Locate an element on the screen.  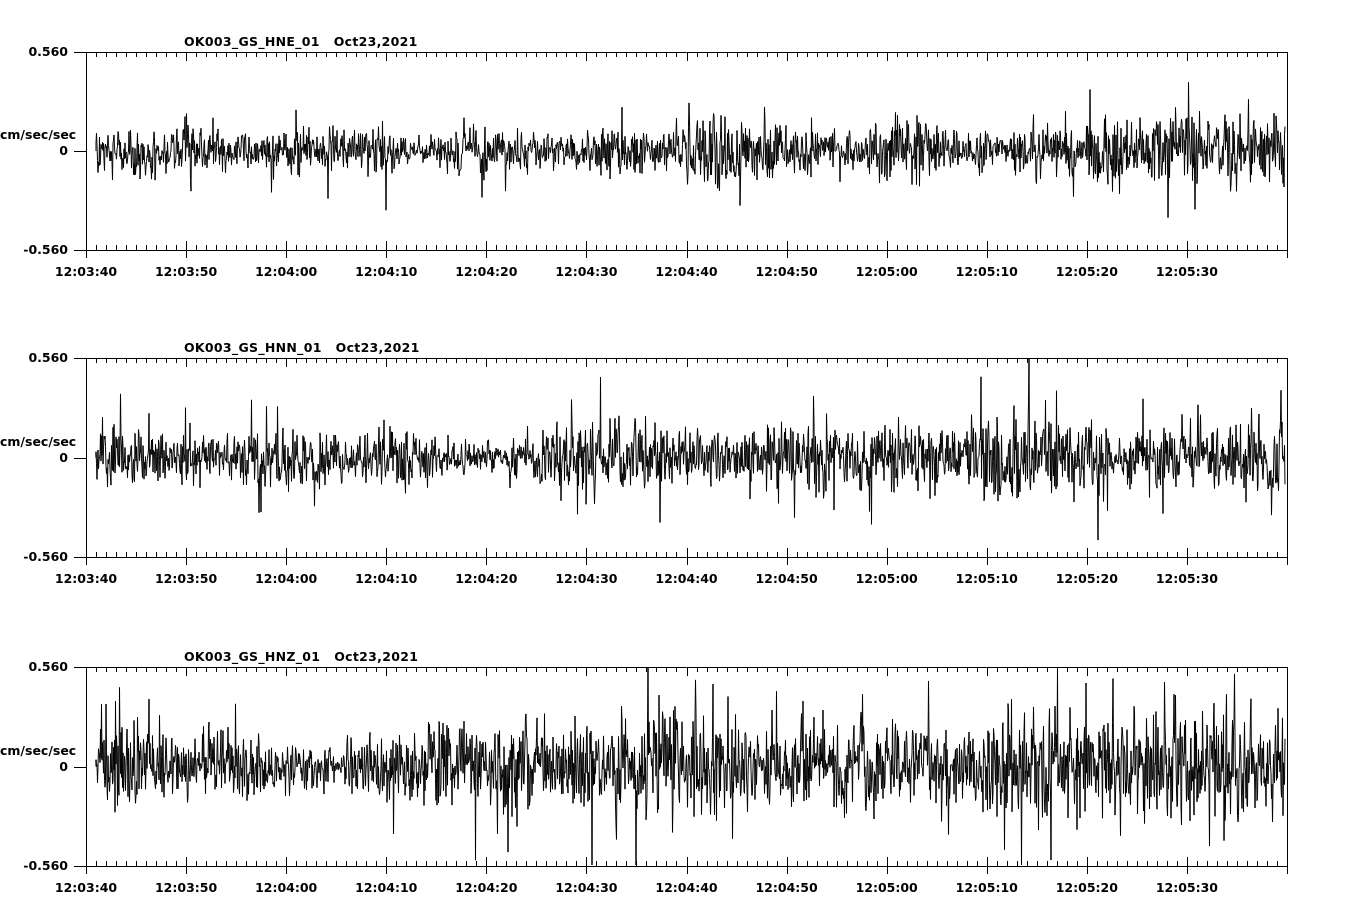
y-tick-min-hnz: -0.560 is located at coordinates (45, 865).